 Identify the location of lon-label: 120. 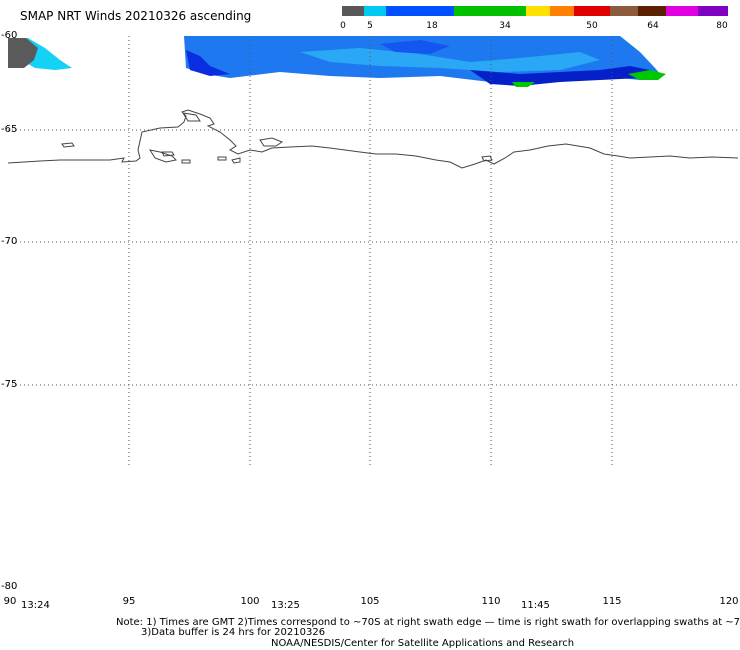
(729, 601).